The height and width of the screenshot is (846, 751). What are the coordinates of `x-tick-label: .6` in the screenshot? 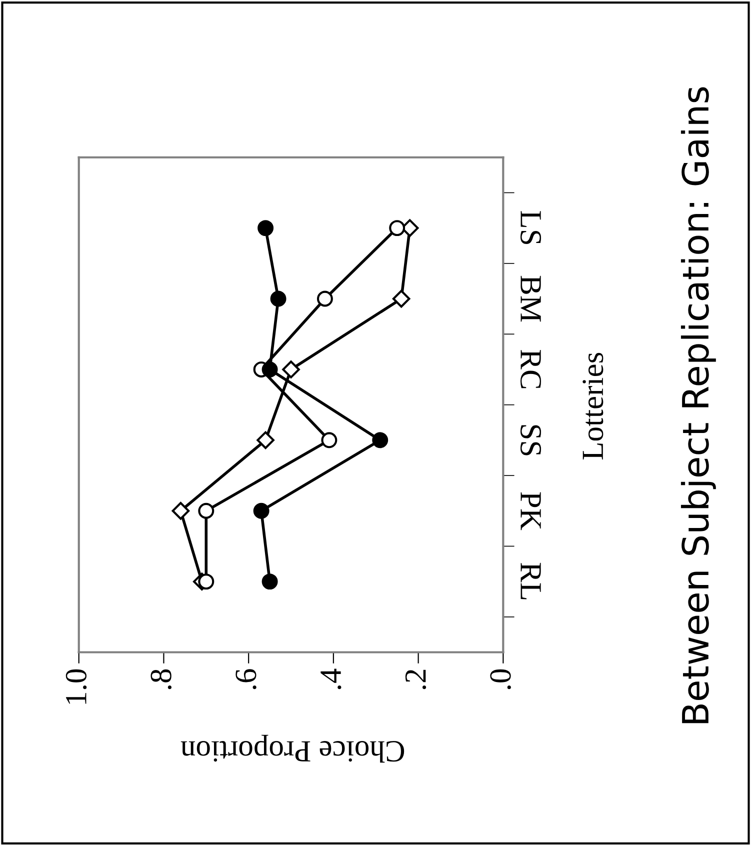 It's located at (246, 679).